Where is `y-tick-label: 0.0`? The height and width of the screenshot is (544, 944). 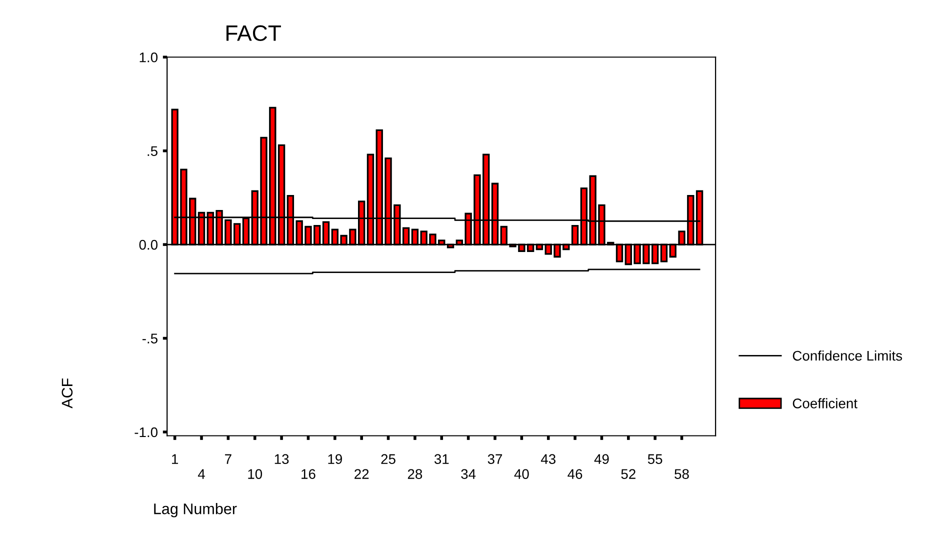 y-tick-label: 0.0 is located at coordinates (148, 245).